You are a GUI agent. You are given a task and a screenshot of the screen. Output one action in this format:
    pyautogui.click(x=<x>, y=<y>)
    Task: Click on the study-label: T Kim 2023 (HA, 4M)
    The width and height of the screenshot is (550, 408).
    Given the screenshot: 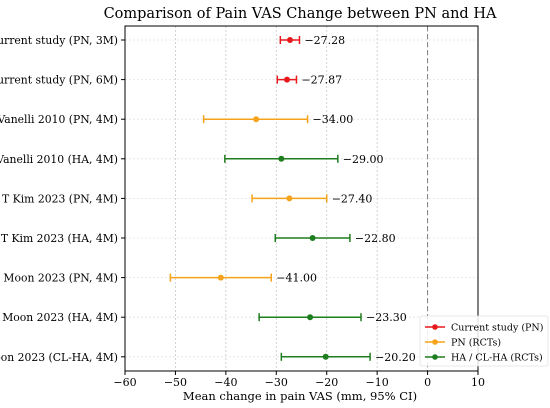 What is the action you would take?
    pyautogui.click(x=59, y=238)
    